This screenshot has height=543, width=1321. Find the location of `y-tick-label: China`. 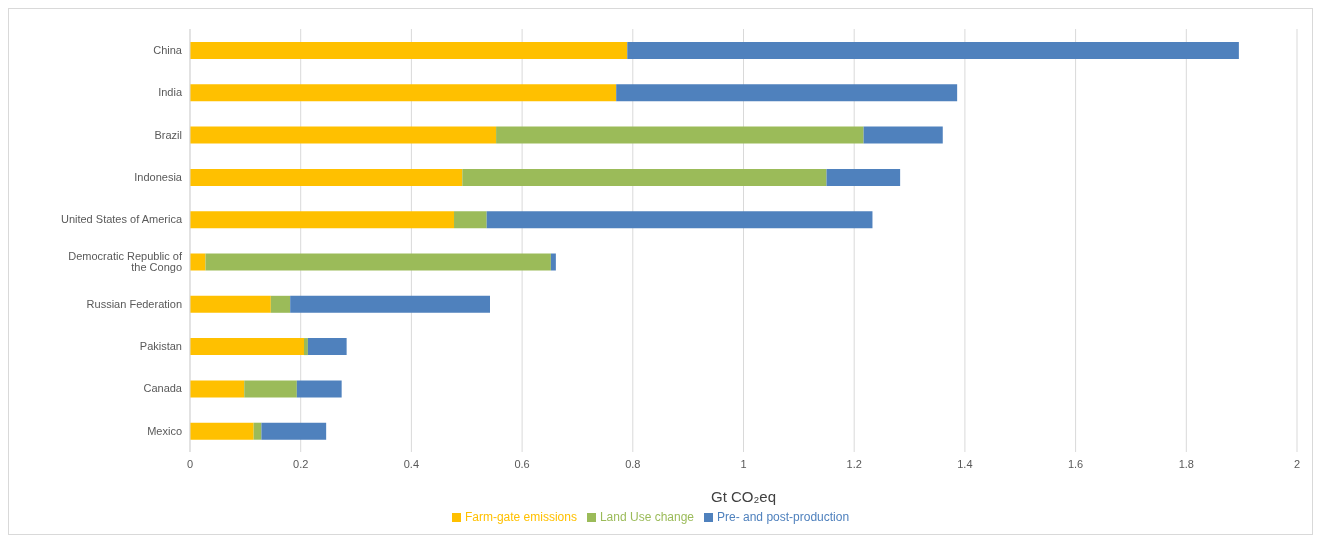

y-tick-label: China is located at coordinates (168, 50).